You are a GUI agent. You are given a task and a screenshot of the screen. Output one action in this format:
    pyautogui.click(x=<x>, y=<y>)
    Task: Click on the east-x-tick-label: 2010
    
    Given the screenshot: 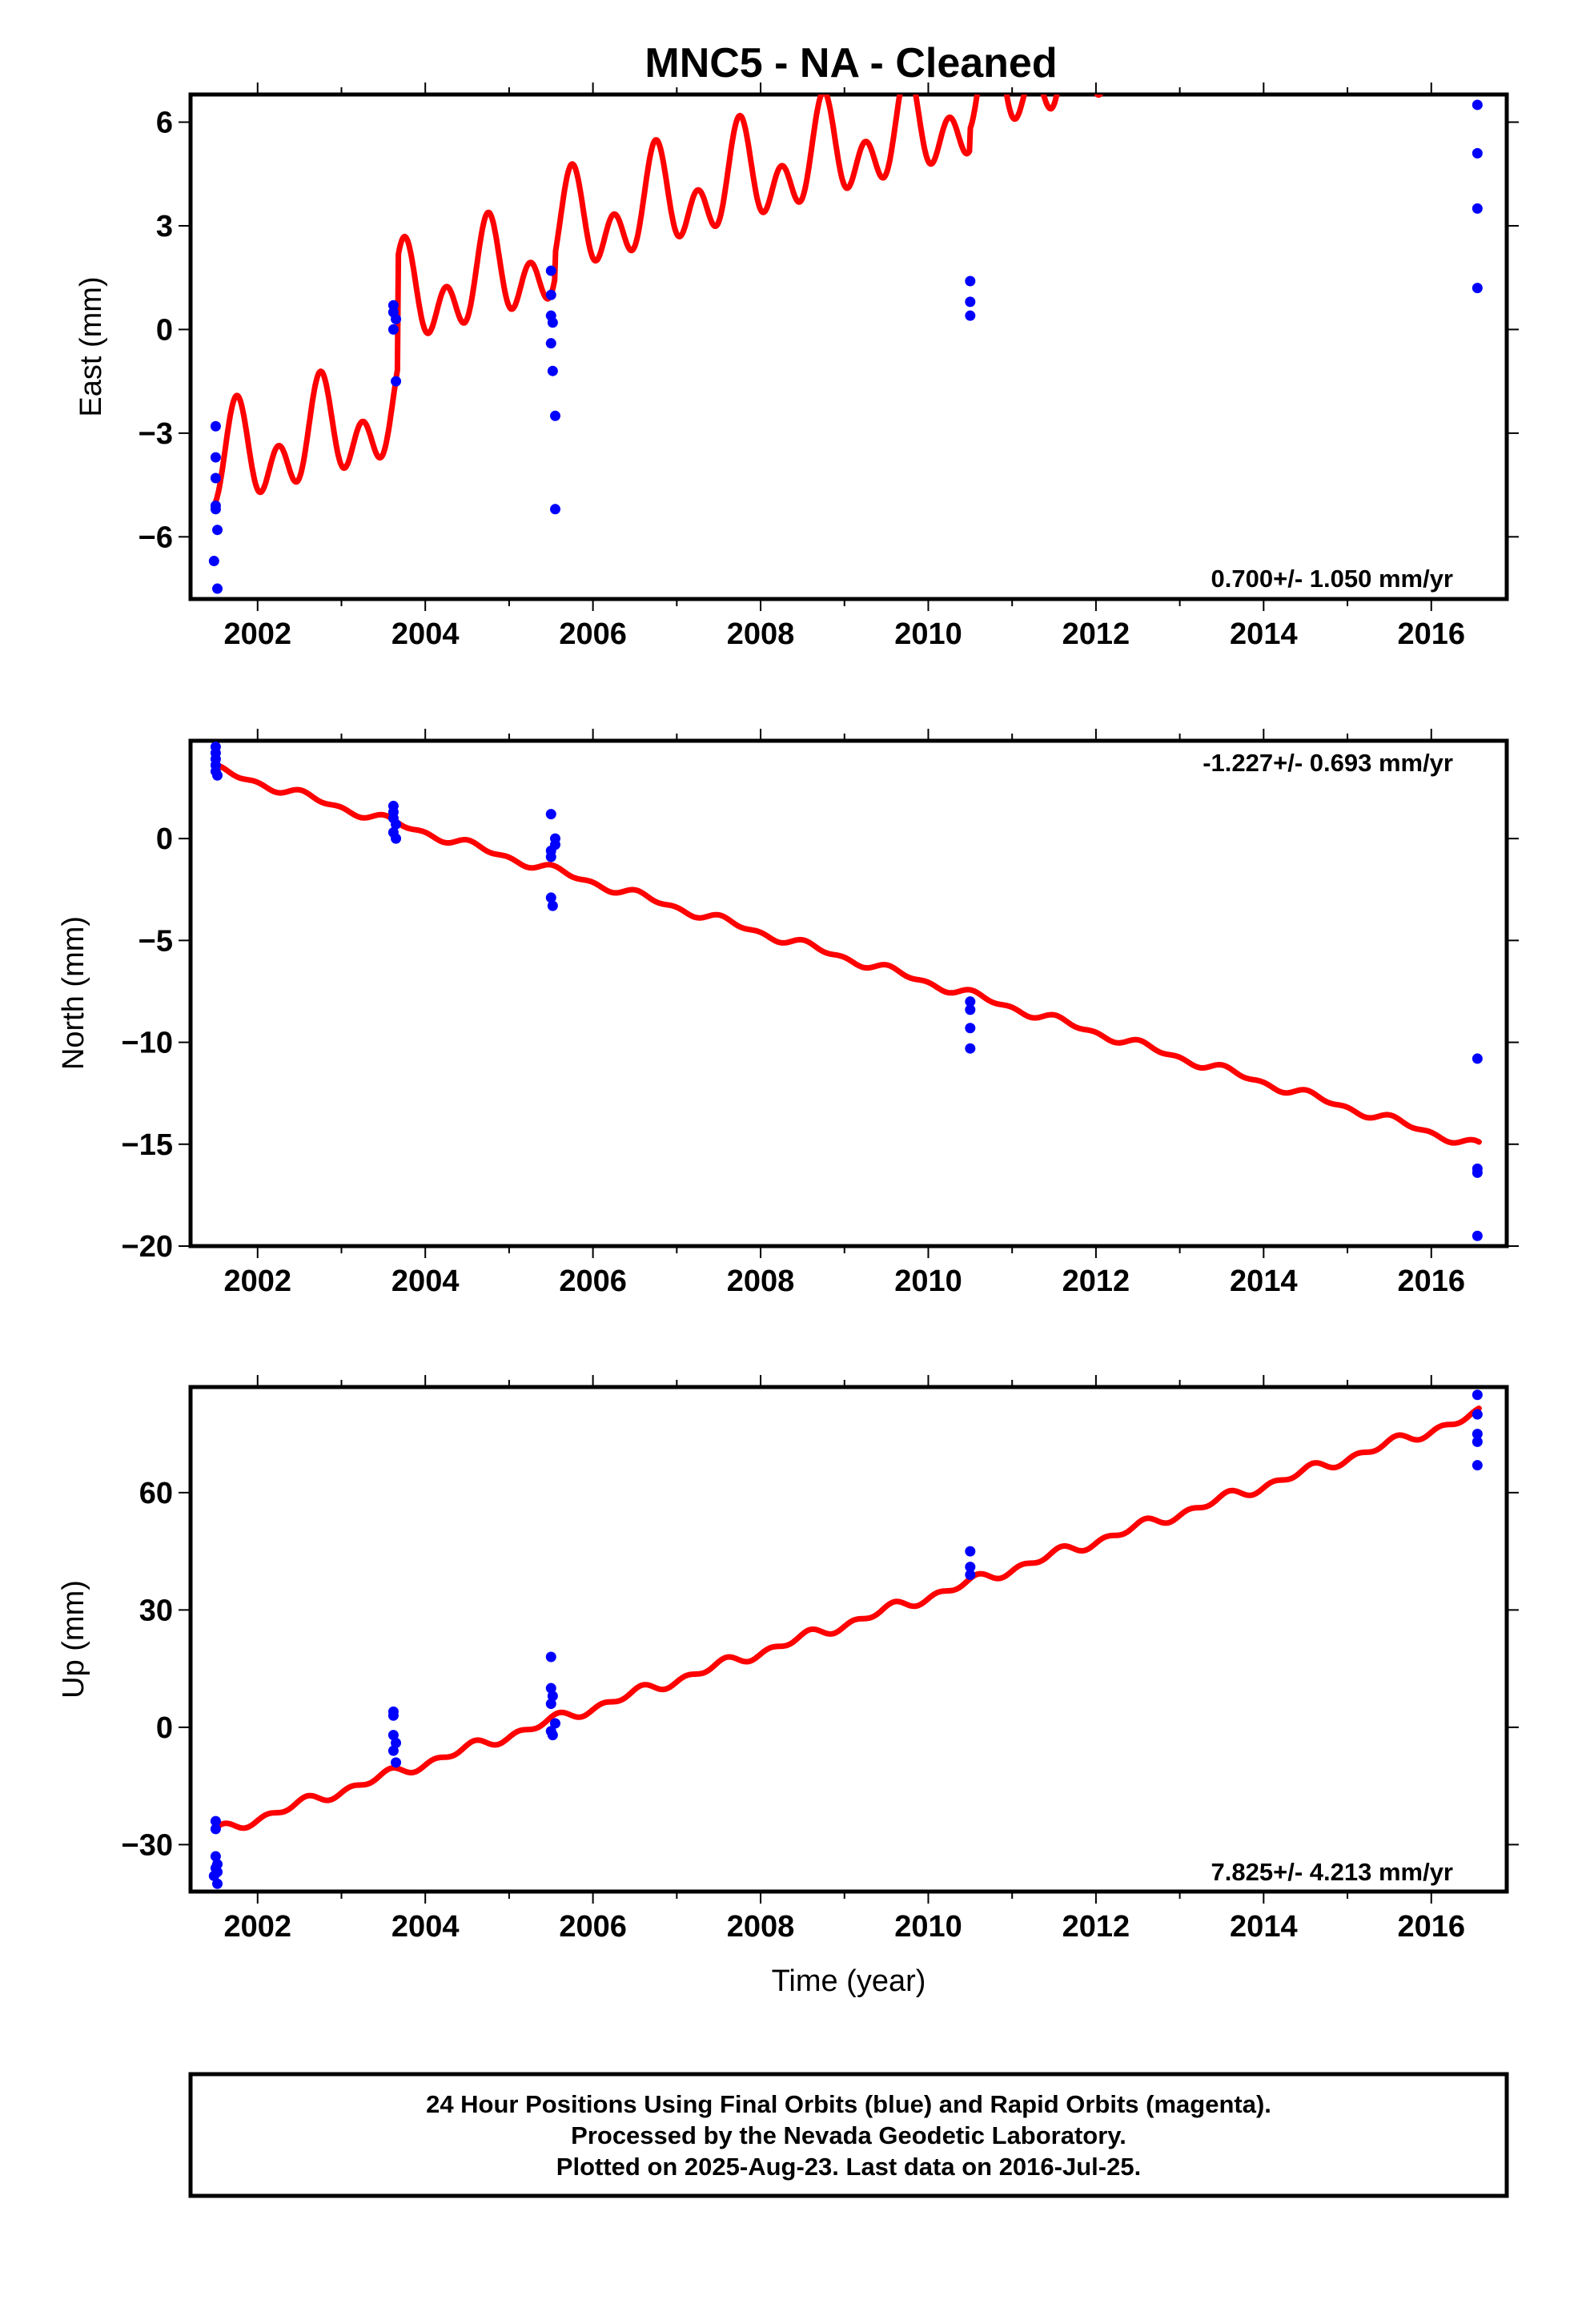 What is the action you would take?
    pyautogui.click(x=928, y=634)
    